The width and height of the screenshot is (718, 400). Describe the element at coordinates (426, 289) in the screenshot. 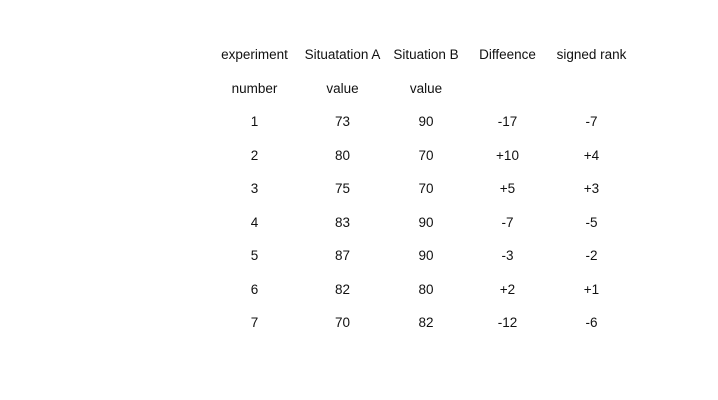

I see `cell-situation-b-value: 80` at that location.